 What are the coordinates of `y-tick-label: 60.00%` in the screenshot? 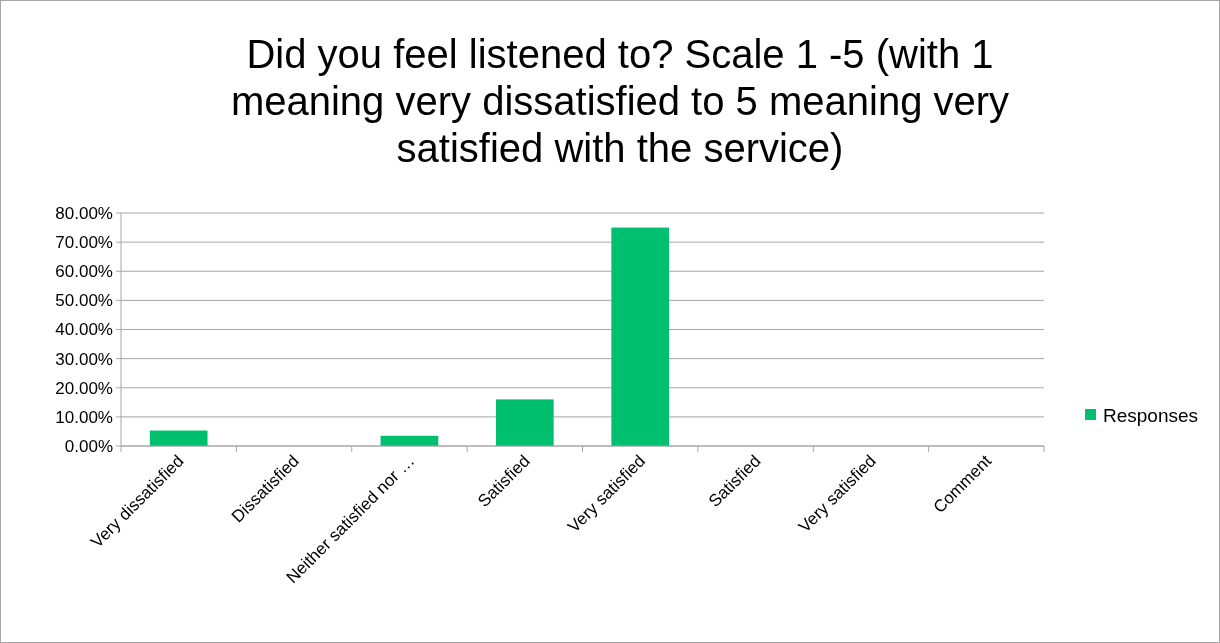 It's located at (84, 272).